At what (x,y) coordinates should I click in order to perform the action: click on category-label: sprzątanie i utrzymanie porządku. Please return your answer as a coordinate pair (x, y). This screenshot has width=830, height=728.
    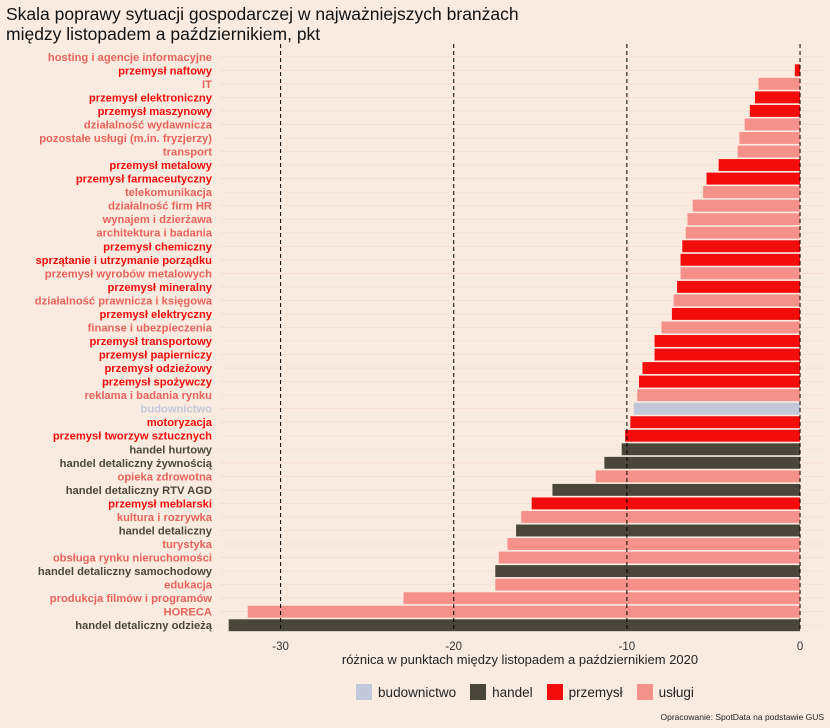
    Looking at the image, I should click on (123, 261).